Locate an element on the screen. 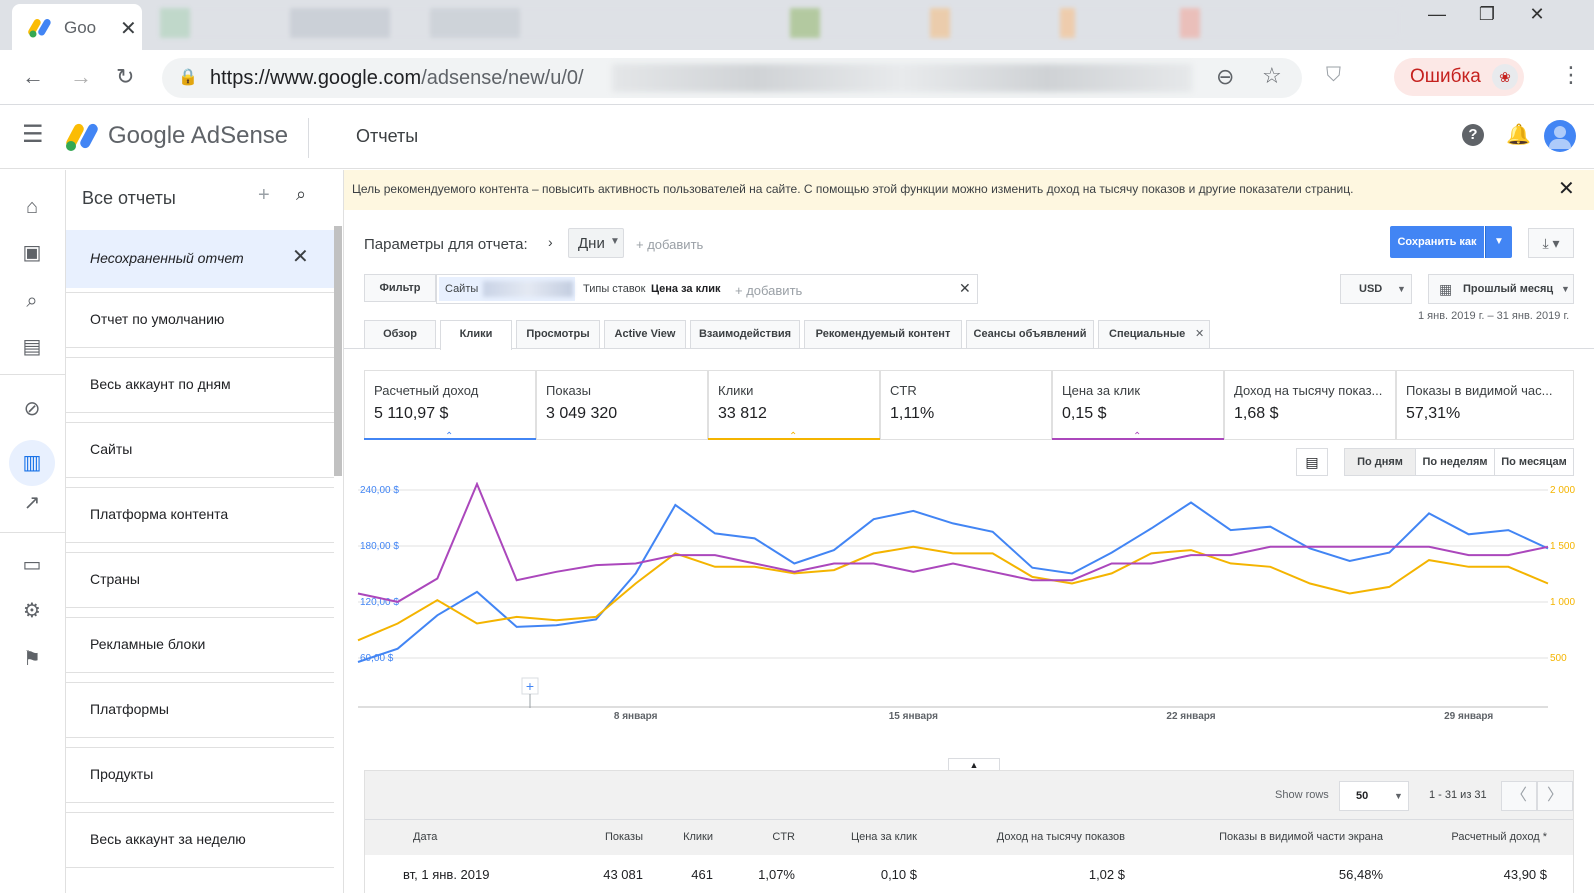  metric-card-rpm: Доход на тысячу показ... 1,68 $ is located at coordinates (1310, 405).